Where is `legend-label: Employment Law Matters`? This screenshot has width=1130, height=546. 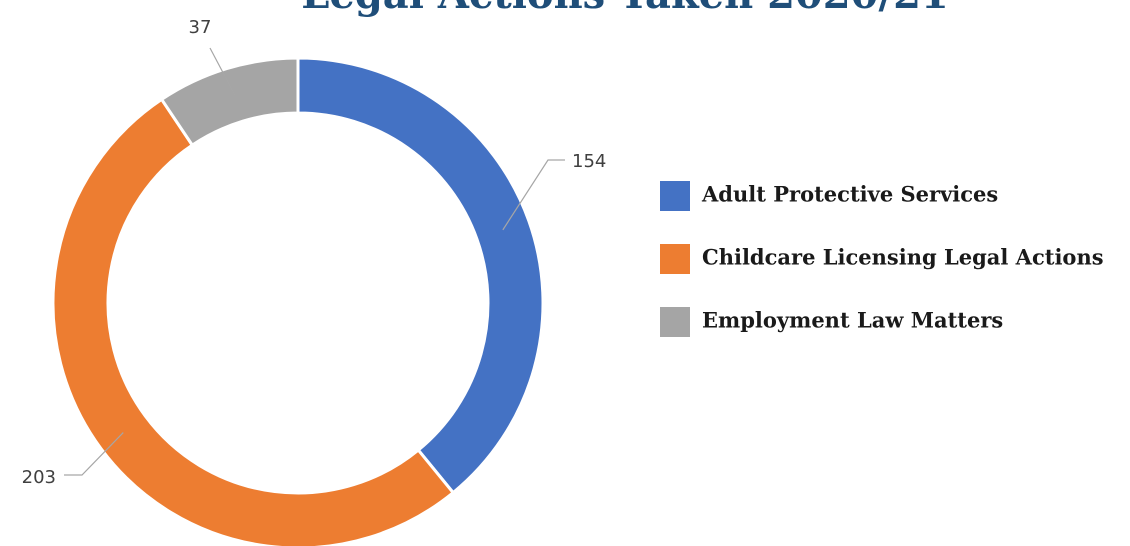 legend-label: Employment Law Matters is located at coordinates (852, 320).